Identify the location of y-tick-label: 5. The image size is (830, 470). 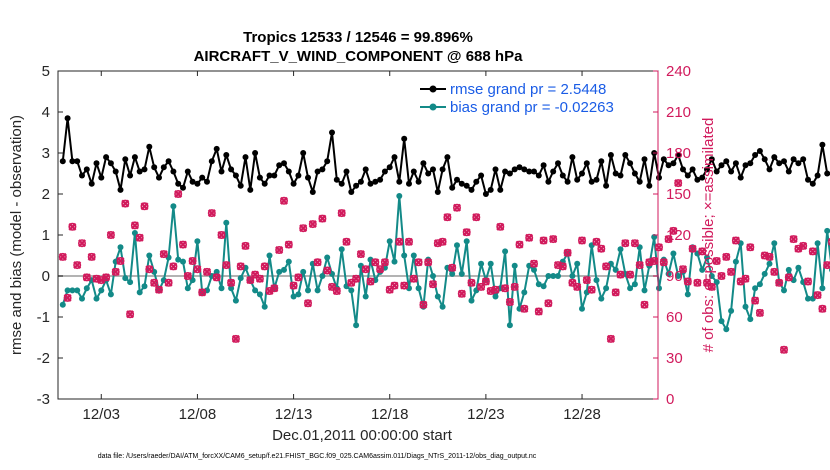
(46, 71).